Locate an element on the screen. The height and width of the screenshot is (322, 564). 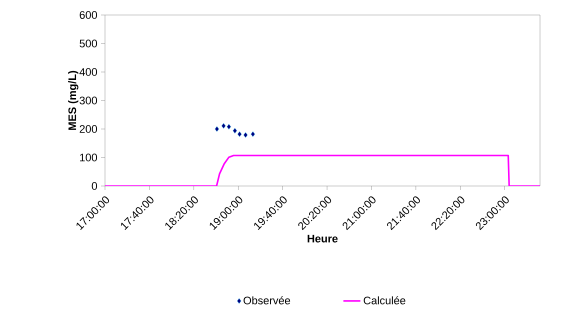
y-tick-label: 300 is located at coordinates (89, 100).